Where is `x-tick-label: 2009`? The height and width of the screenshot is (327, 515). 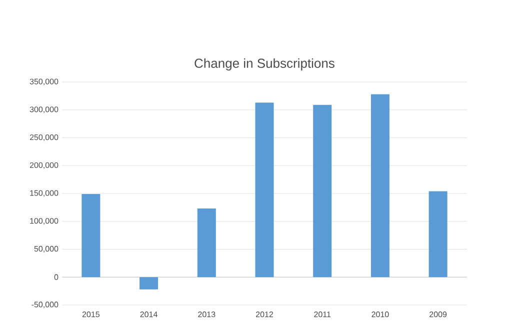
x-tick-label: 2009 is located at coordinates (438, 315).